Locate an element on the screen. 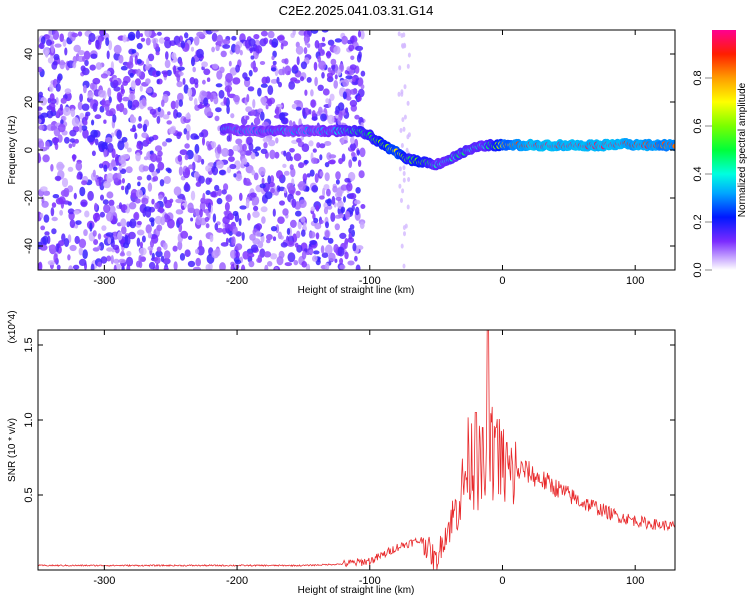  x-tick-label: 100 is located at coordinates (635, 281).